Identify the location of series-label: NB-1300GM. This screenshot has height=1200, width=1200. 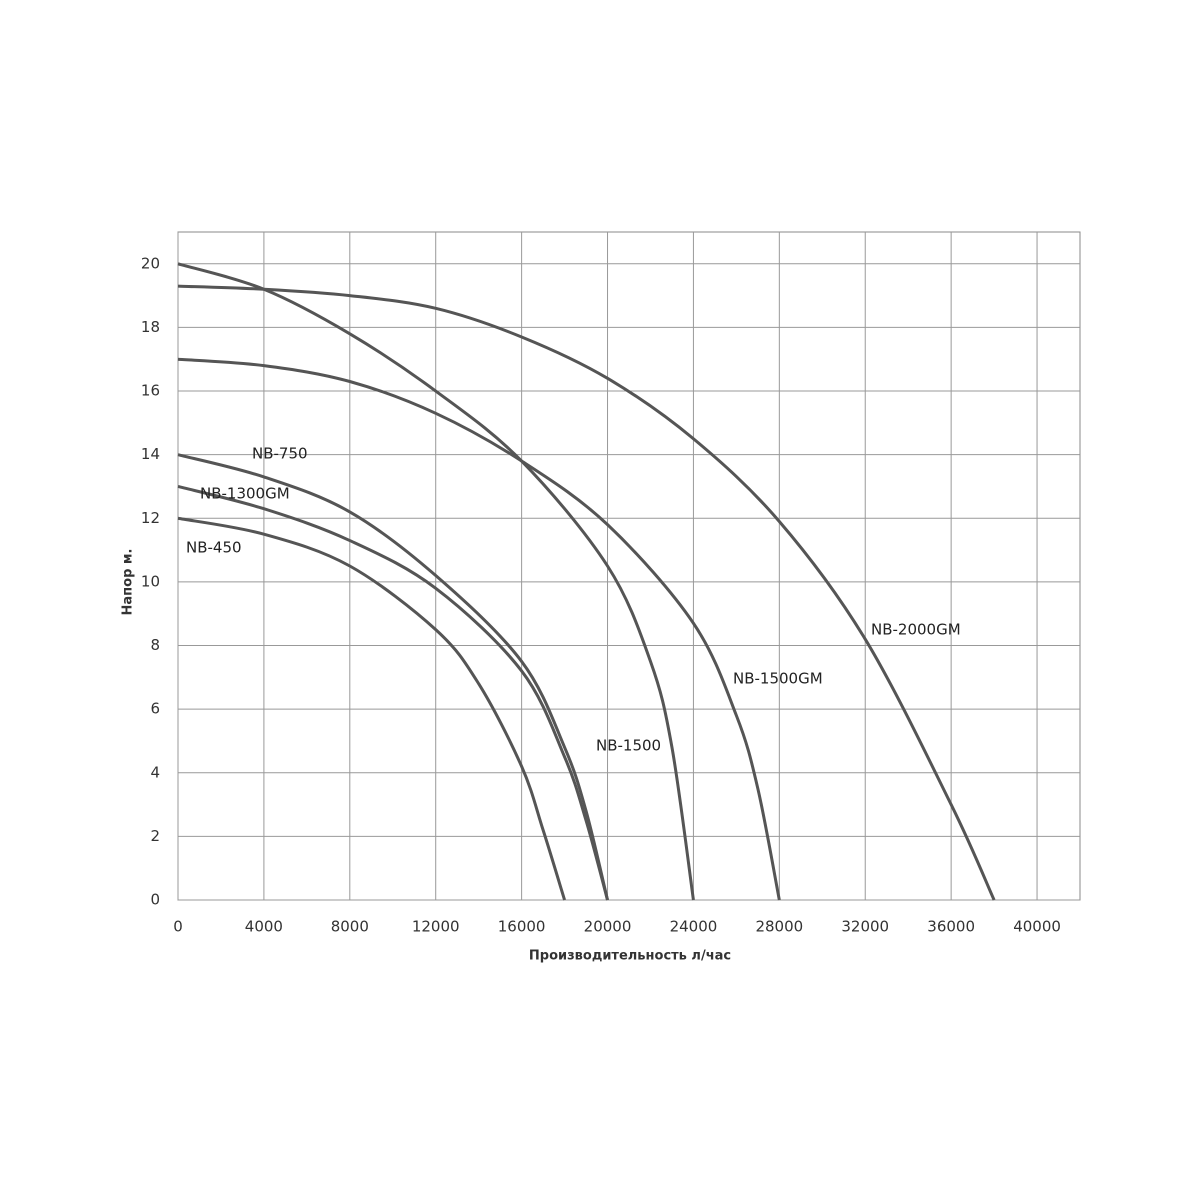
(245, 494).